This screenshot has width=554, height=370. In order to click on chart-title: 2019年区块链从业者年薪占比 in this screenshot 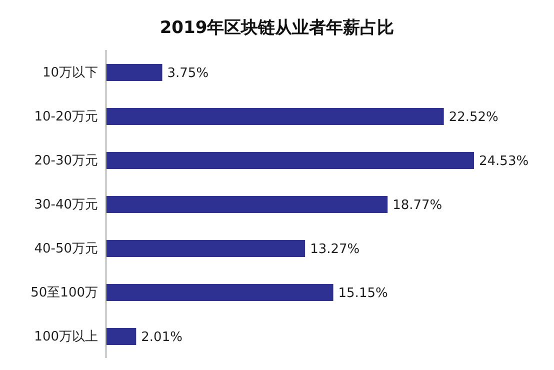, I will do `click(277, 28)`.